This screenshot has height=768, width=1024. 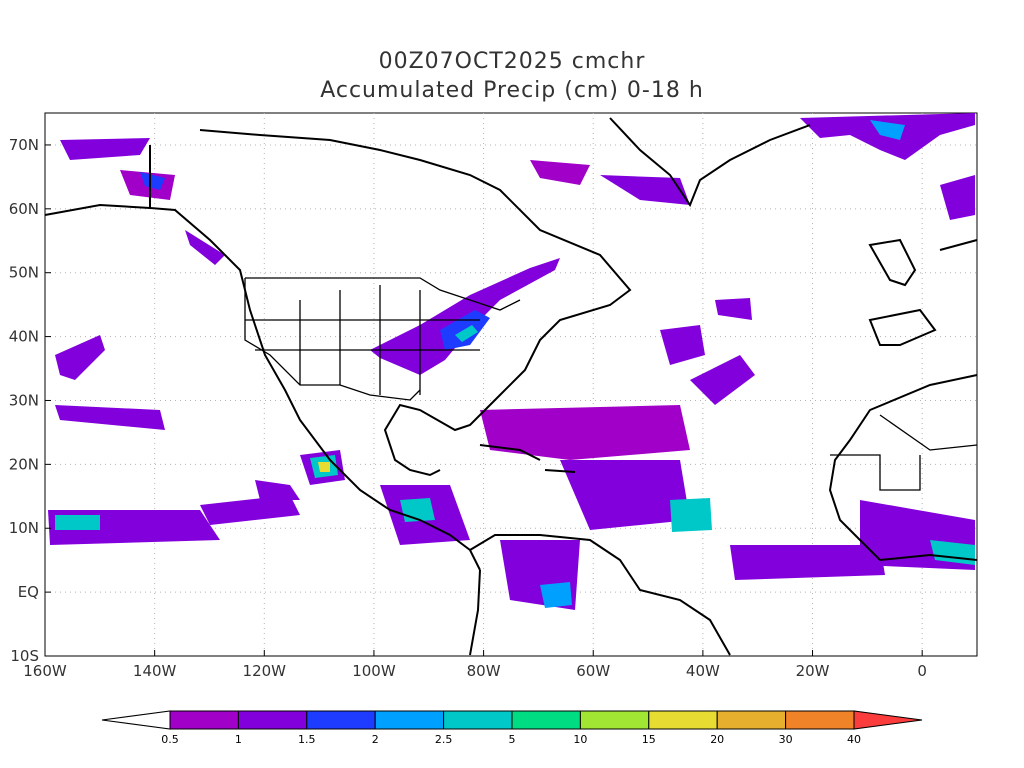 I want to click on precip-arctic-core, so click(x=887, y=130).